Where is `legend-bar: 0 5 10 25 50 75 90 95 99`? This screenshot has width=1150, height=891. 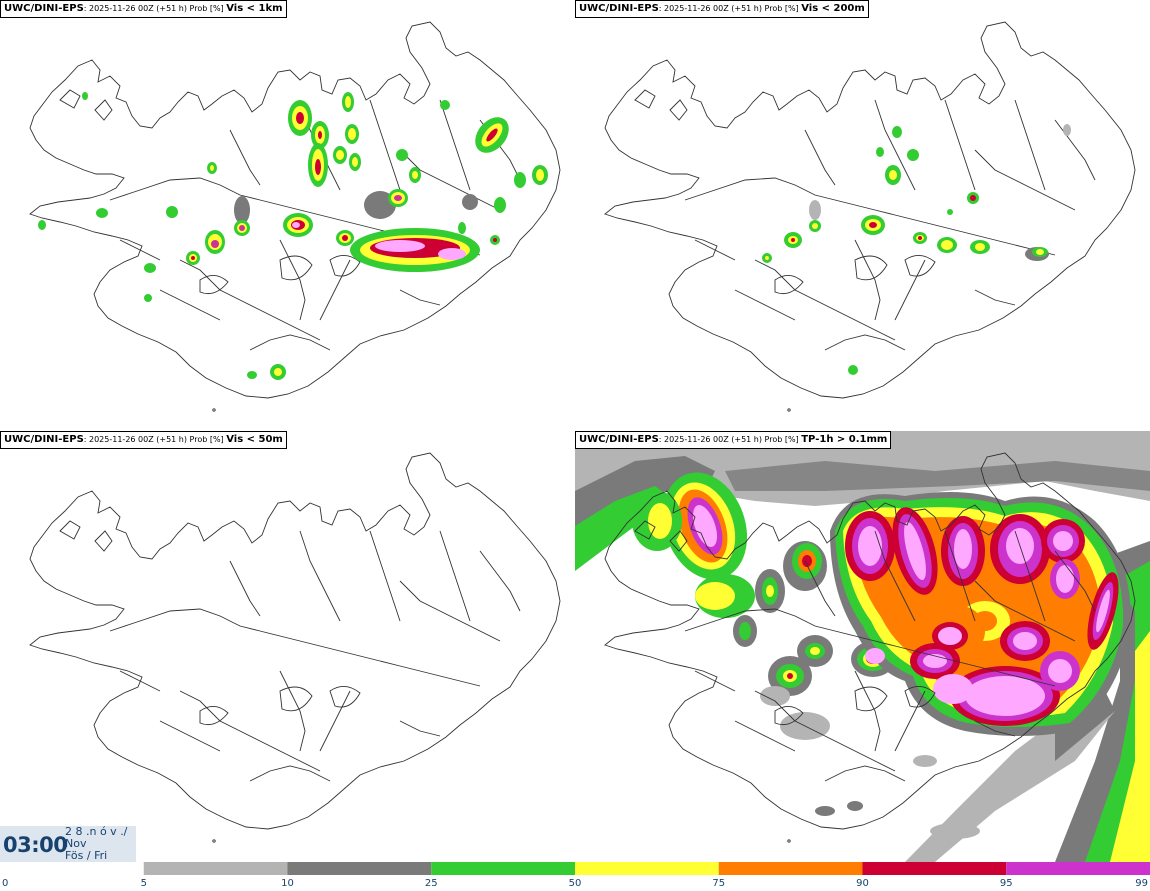
legend-bar: 0 5 10 25 50 75 90 95 99 is located at coordinates (575, 875).